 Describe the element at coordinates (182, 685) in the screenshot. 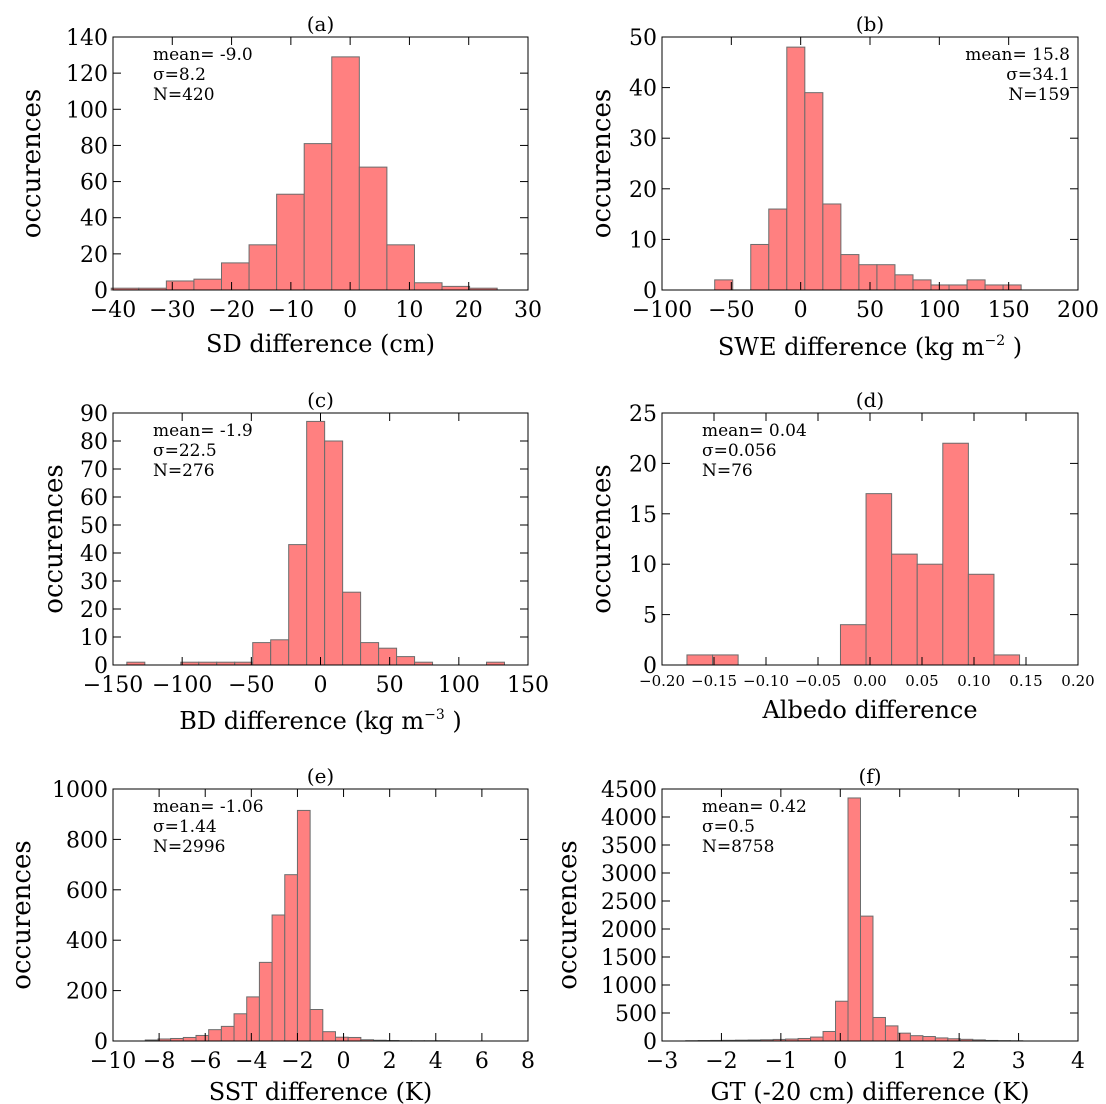

I see `x-tick-label: −100` at that location.